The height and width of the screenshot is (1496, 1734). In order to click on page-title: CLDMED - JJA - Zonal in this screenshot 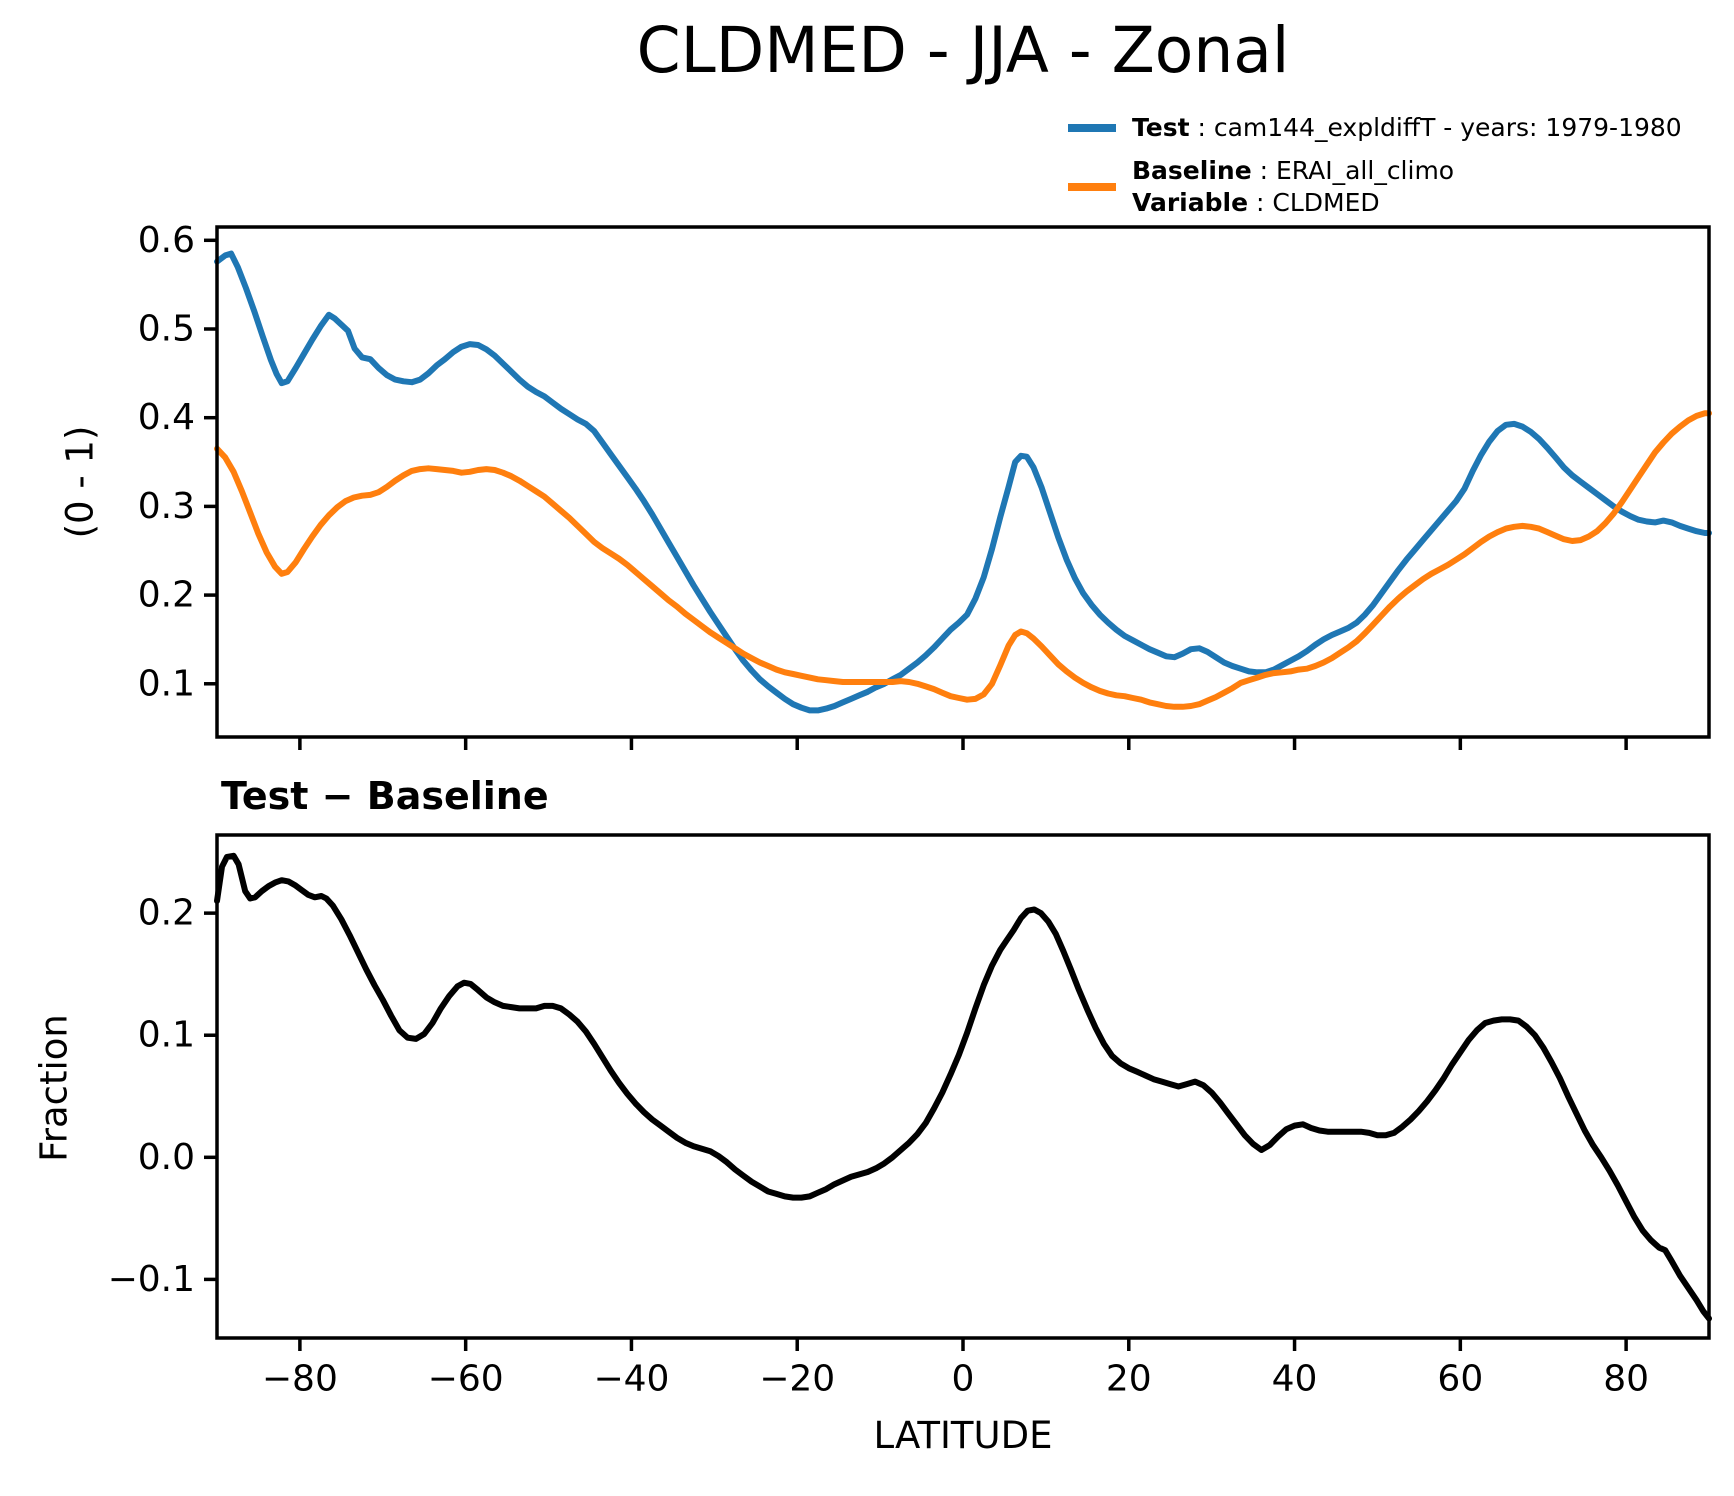, I will do `click(963, 50)`.